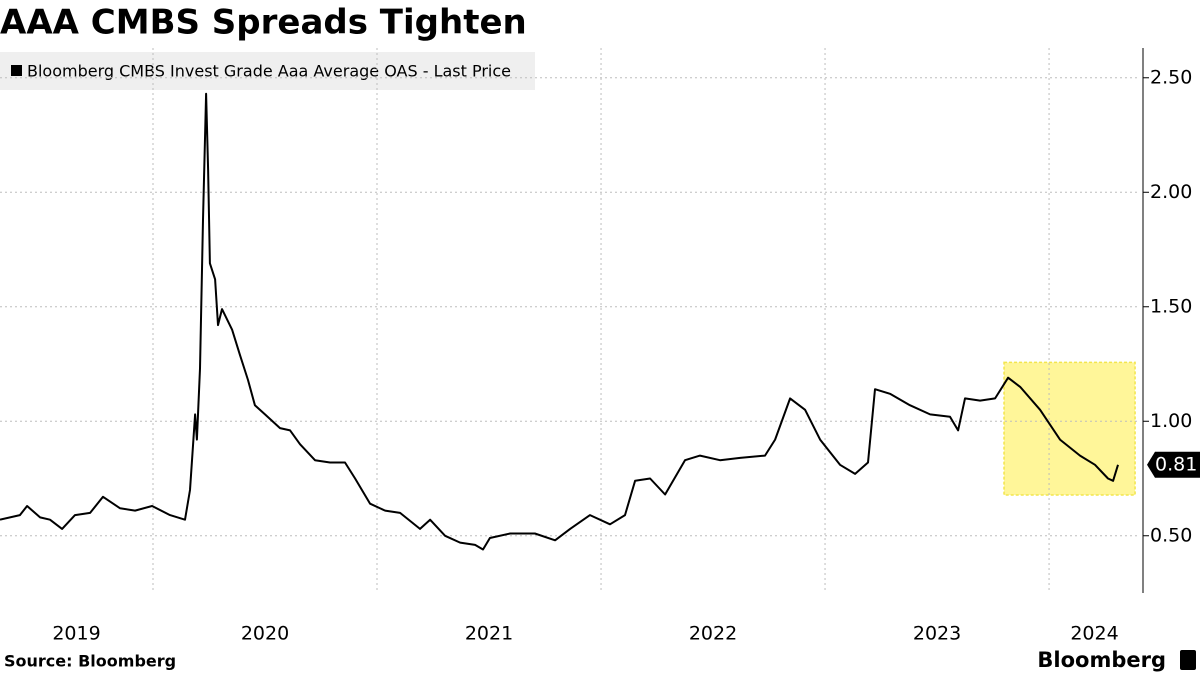 This screenshot has height=675, width=1200. Describe the element at coordinates (265, 634) in the screenshot. I see `x-tick-label: 2020` at that location.